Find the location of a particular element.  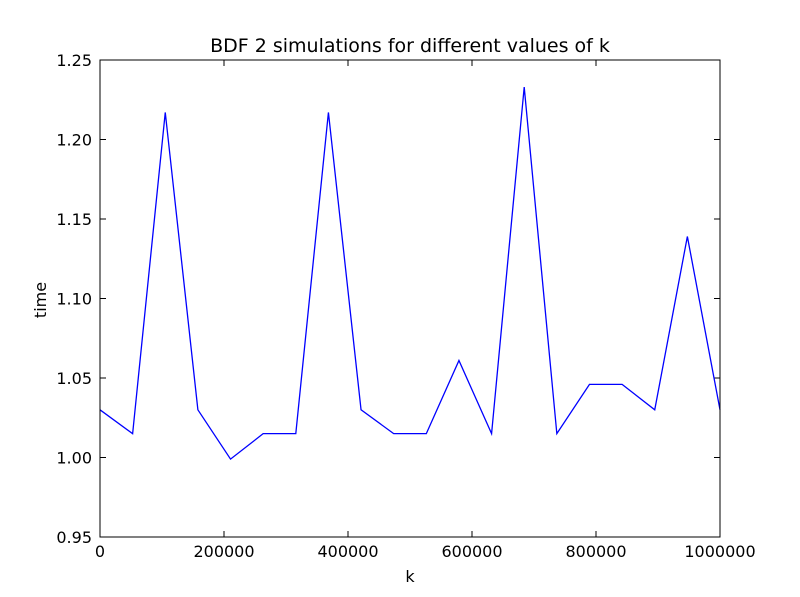

x-tick-label: 1000000 is located at coordinates (719, 551).